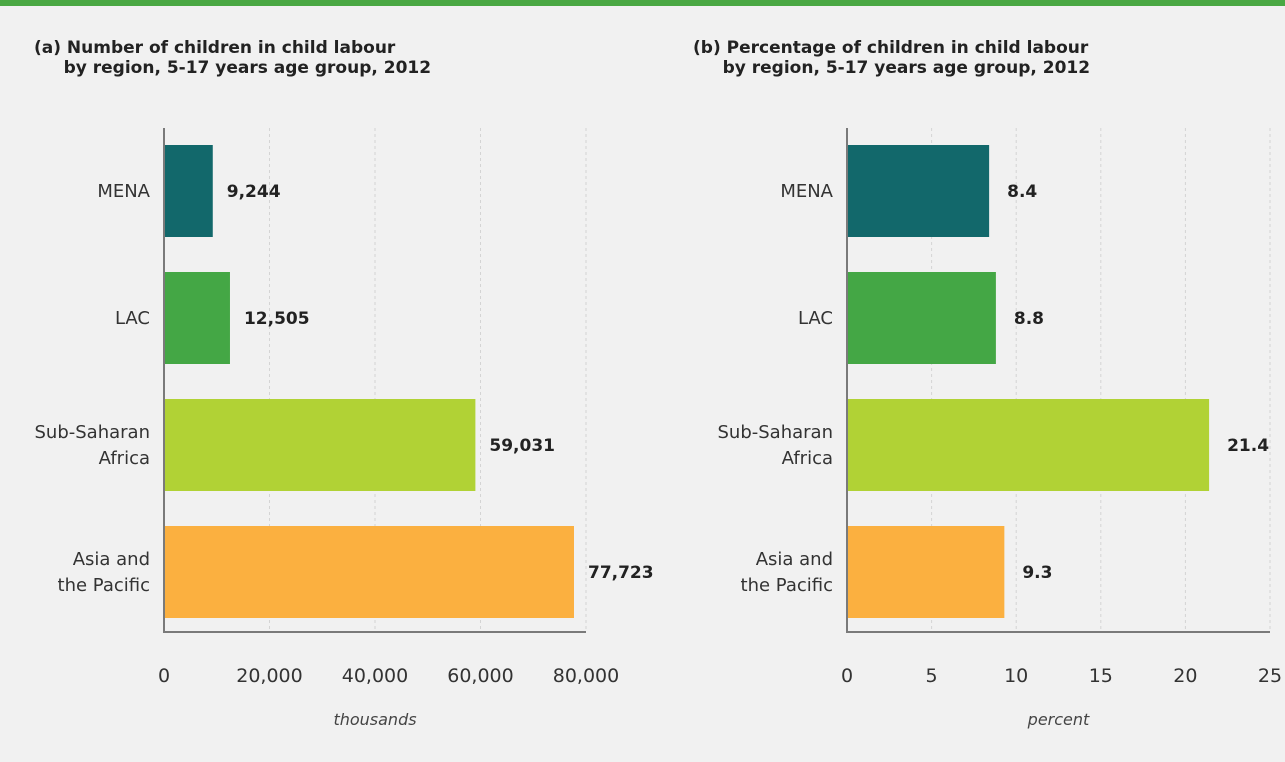 The image size is (1285, 762). Describe the element at coordinates (1016, 676) in the screenshot. I see `x-tick-label: 10` at that location.